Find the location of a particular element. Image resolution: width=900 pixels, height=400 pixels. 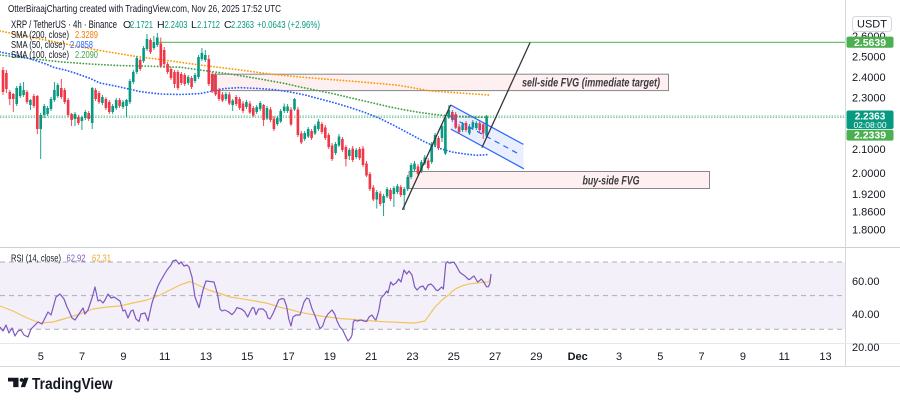

svg-text: 2.2403 is located at coordinates (176, 25).